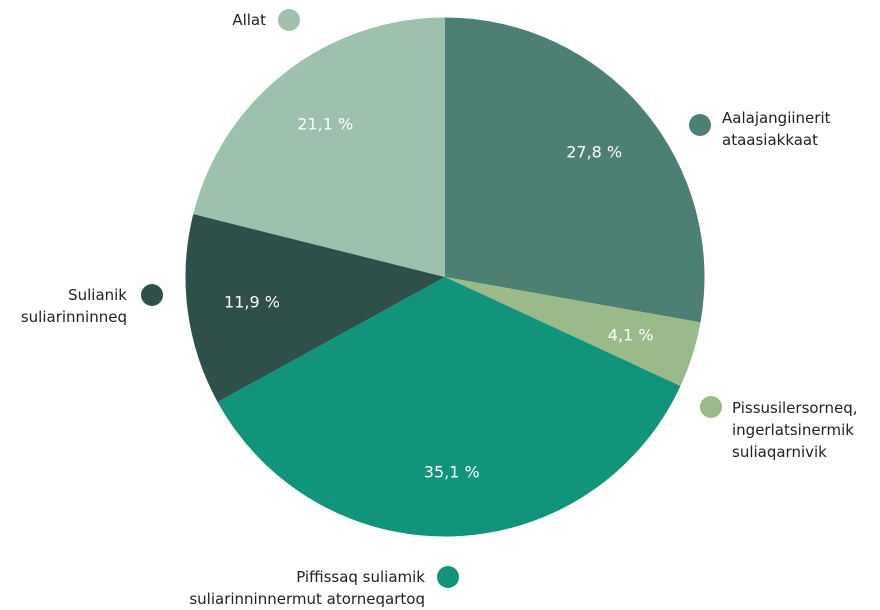 The image size is (880, 610). Describe the element at coordinates (594, 152) in the screenshot. I see `value-label: 27,8 %` at that location.